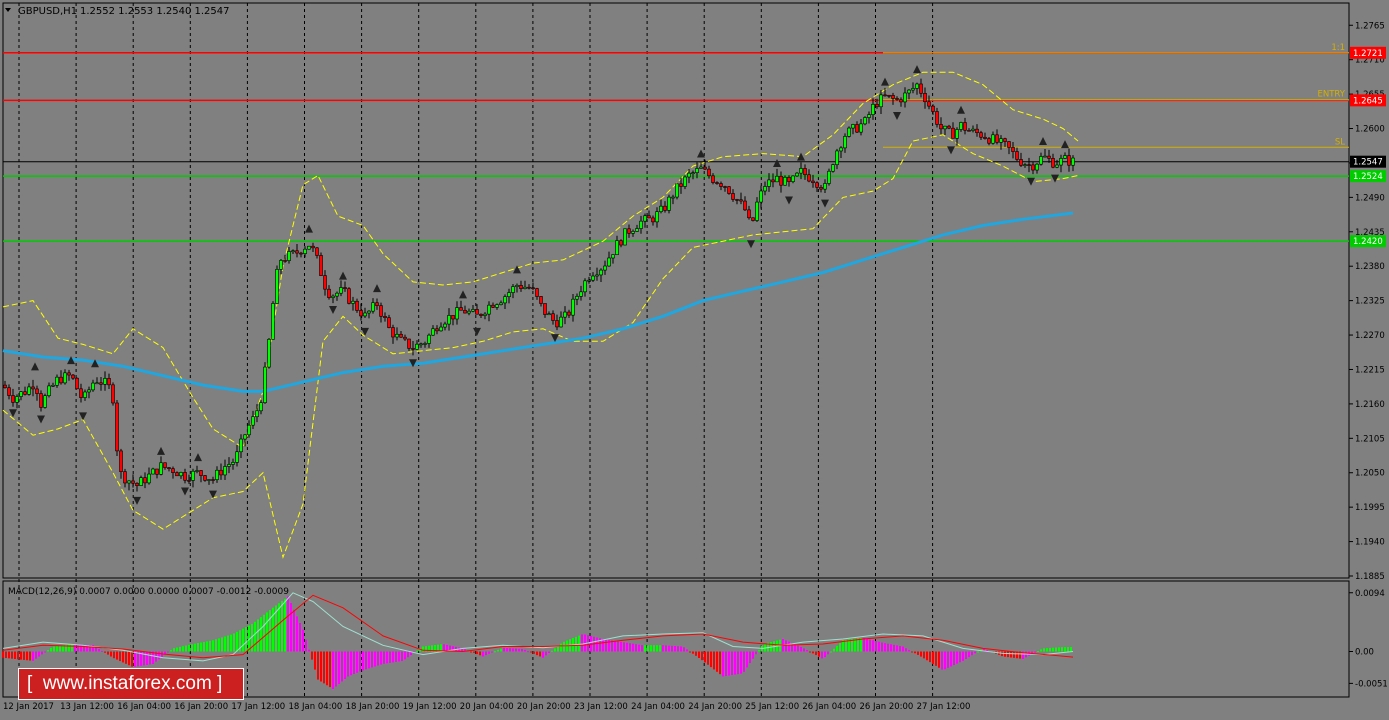 This screenshot has width=1389, height=720. I want to click on y-tick-label: 1.2435, so click(1370, 233).